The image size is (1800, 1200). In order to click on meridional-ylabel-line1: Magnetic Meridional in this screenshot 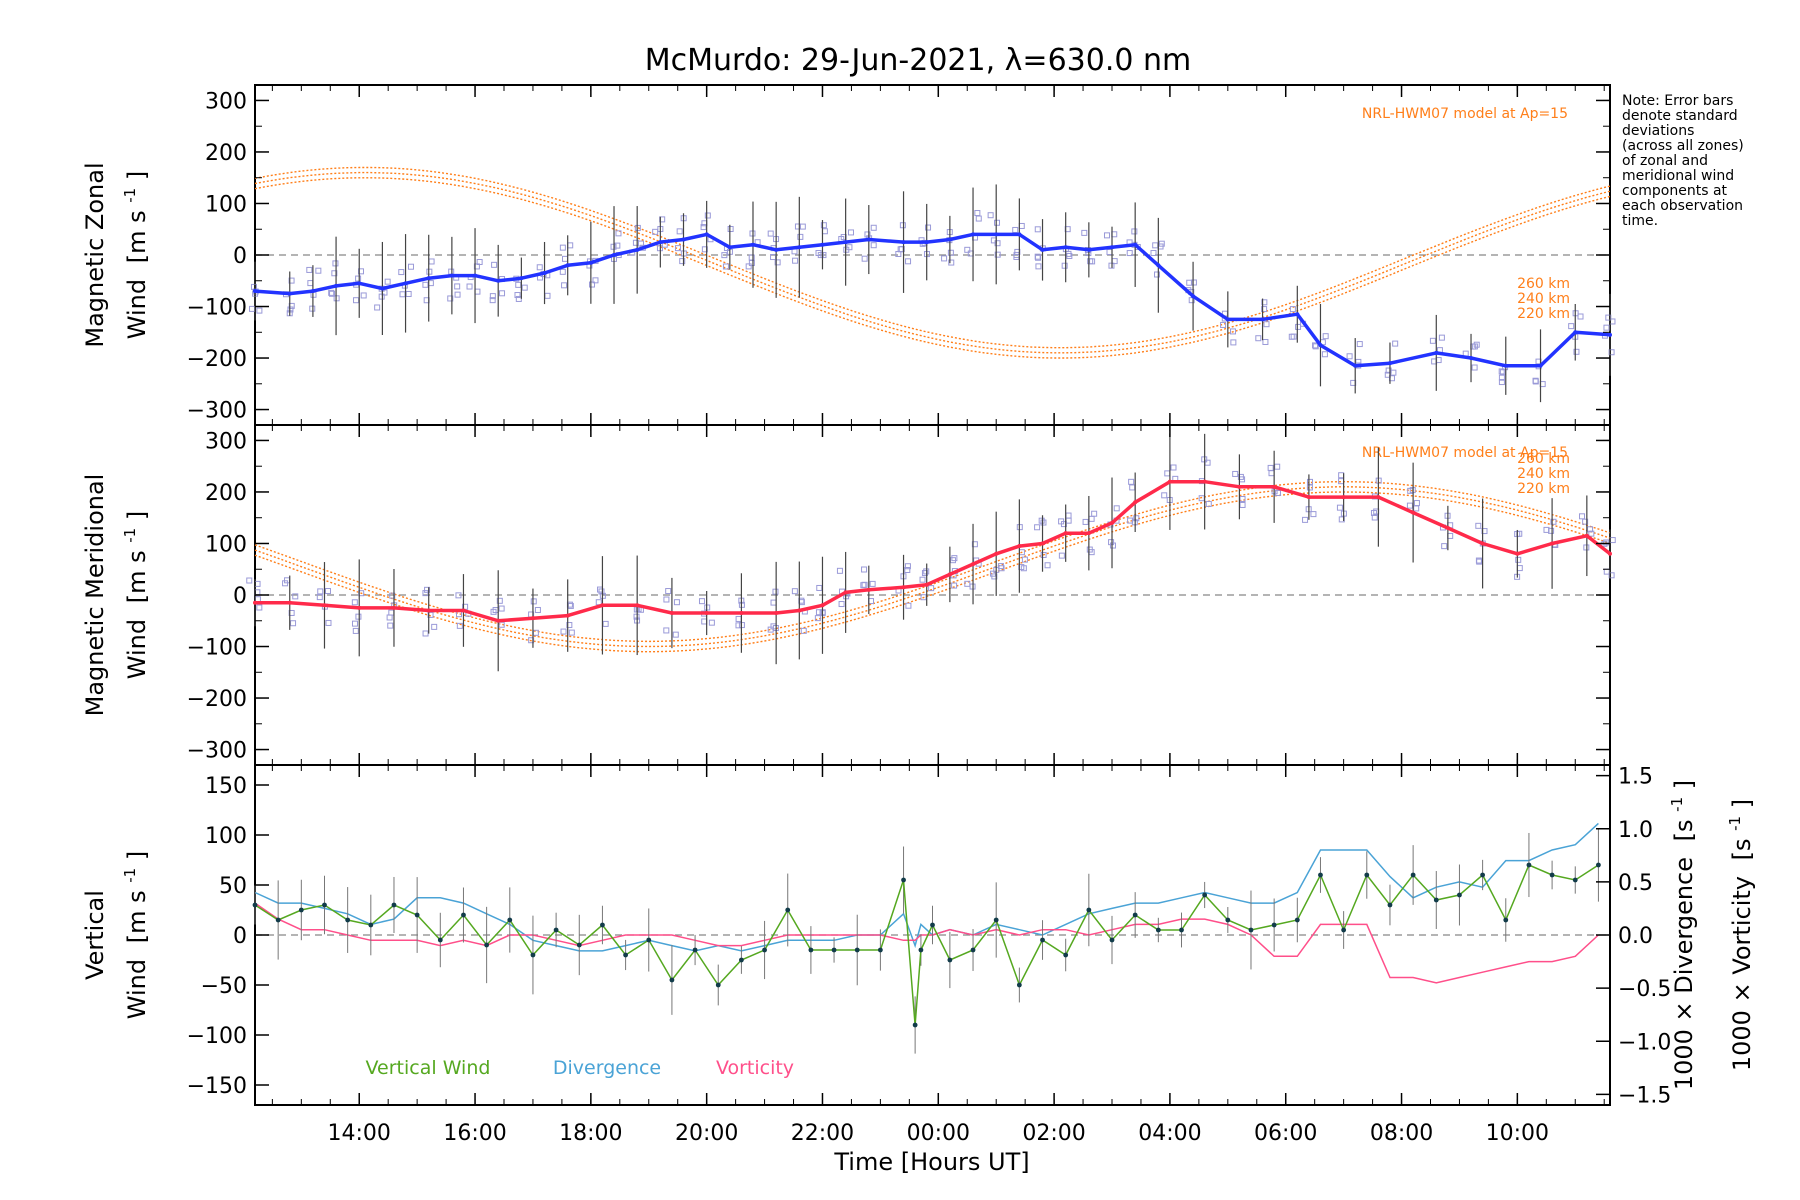, I will do `click(95, 595)`.